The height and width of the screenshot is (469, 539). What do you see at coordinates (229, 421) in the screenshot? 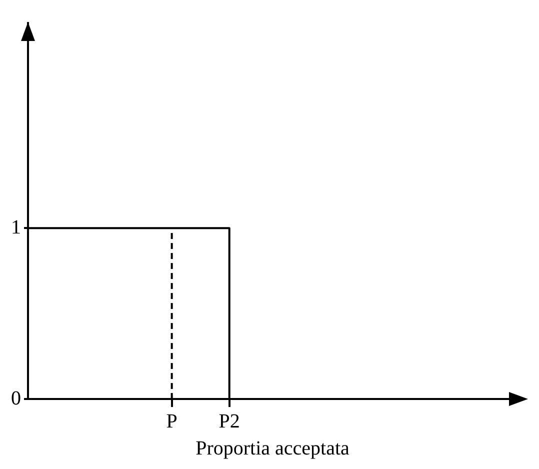
I see `x-tick-label: P2` at bounding box center [229, 421].